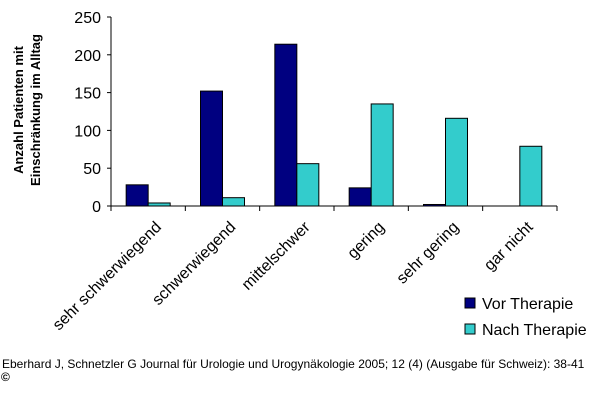  Describe the element at coordinates (18, 109) in the screenshot. I see `y-axis-label-line1: Anzahl Patienten mit` at that location.